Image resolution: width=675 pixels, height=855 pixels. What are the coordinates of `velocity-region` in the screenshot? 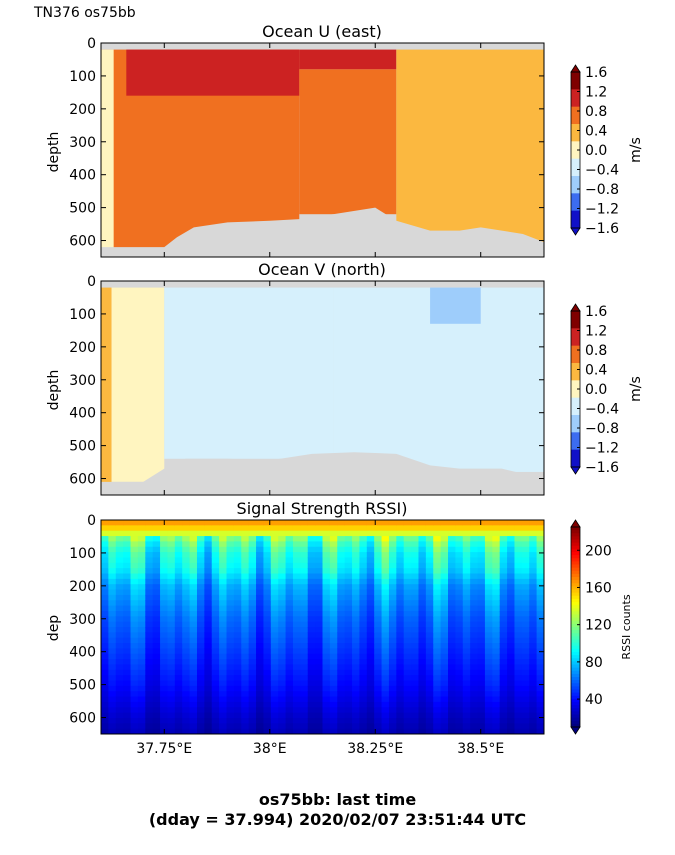 It's located at (249, 373).